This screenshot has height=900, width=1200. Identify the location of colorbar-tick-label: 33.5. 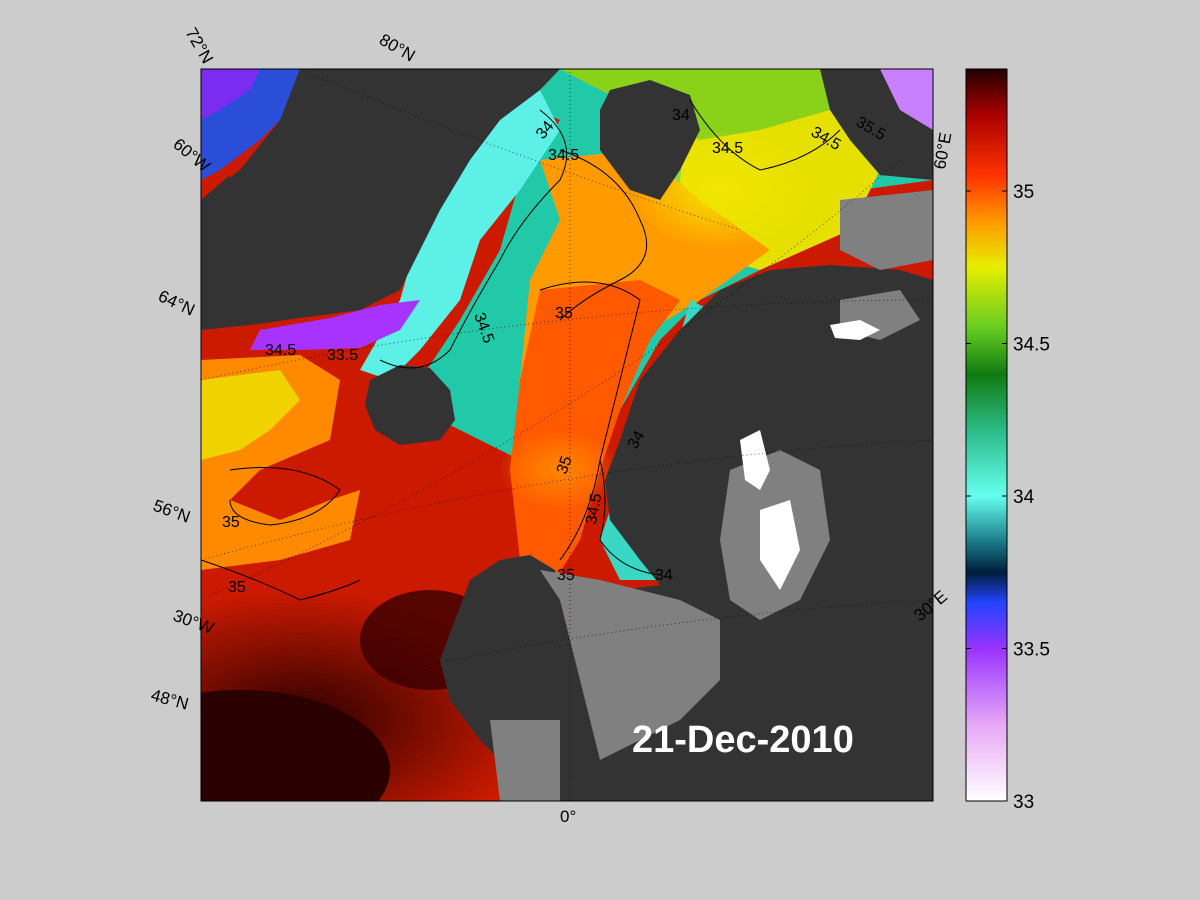
(1031, 650).